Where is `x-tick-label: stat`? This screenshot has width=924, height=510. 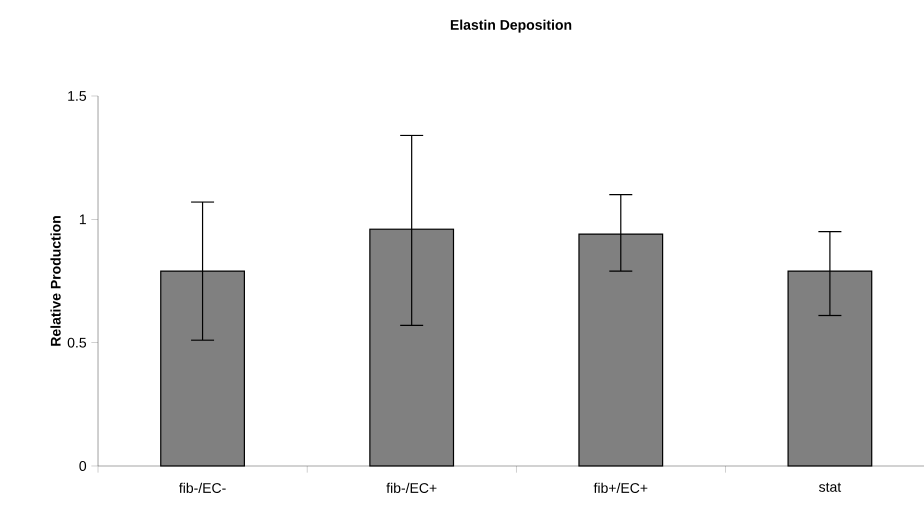 x-tick-label: stat is located at coordinates (830, 487).